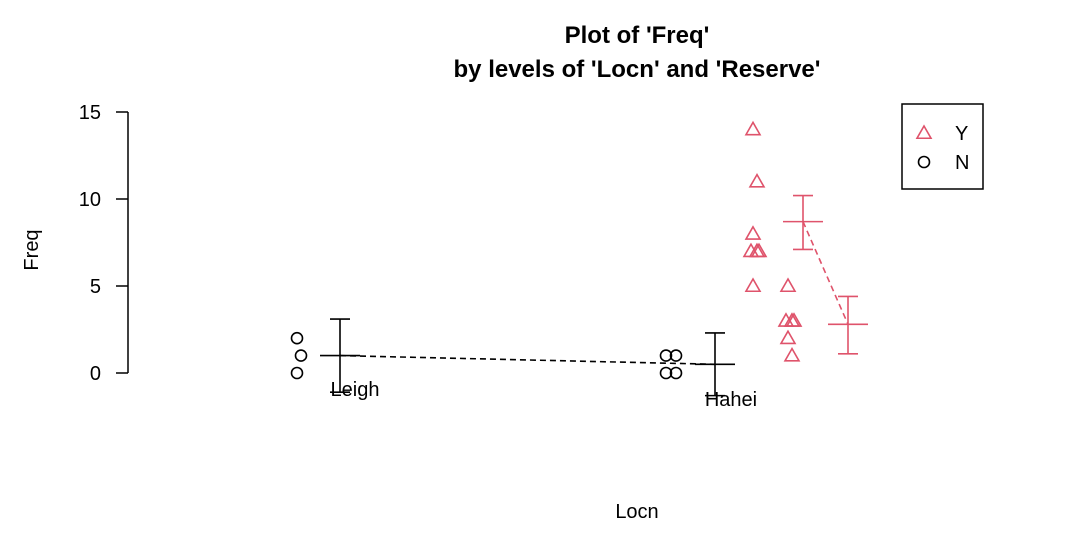 Image resolution: width=1086 pixels, height=535 pixels. Describe the element at coordinates (95, 374) in the screenshot. I see `y-tick-label: 0` at that location.